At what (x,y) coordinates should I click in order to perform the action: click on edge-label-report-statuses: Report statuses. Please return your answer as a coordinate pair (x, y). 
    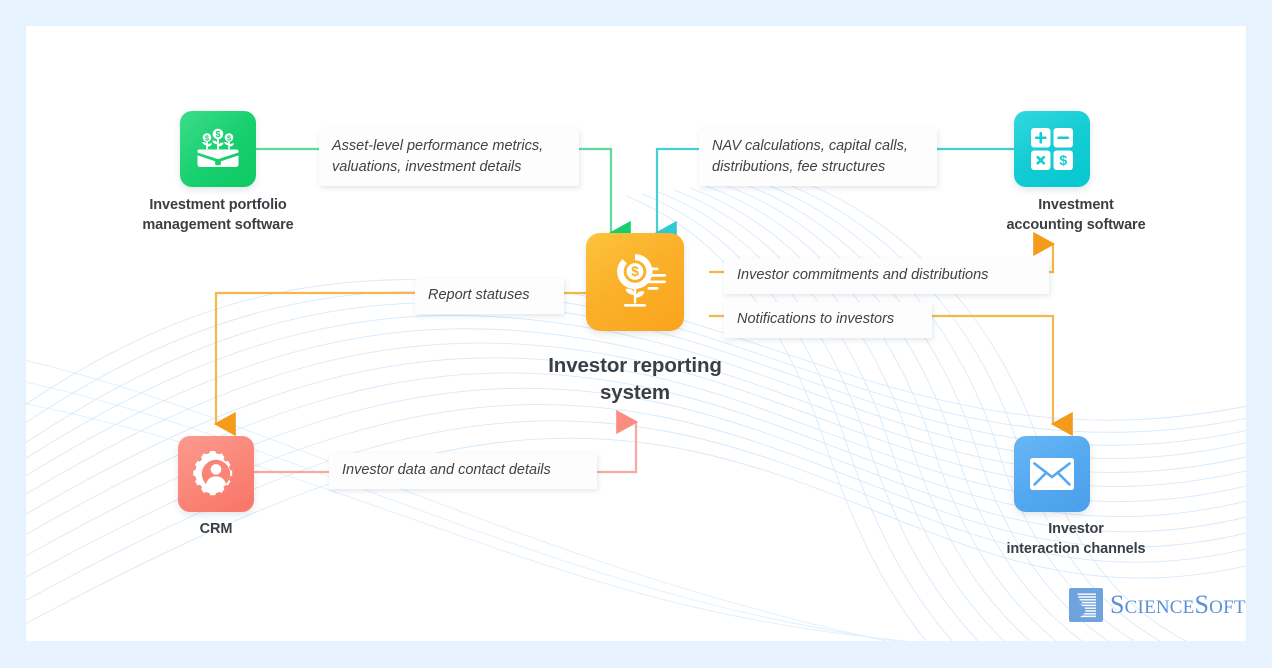
    Looking at the image, I should click on (489, 296).